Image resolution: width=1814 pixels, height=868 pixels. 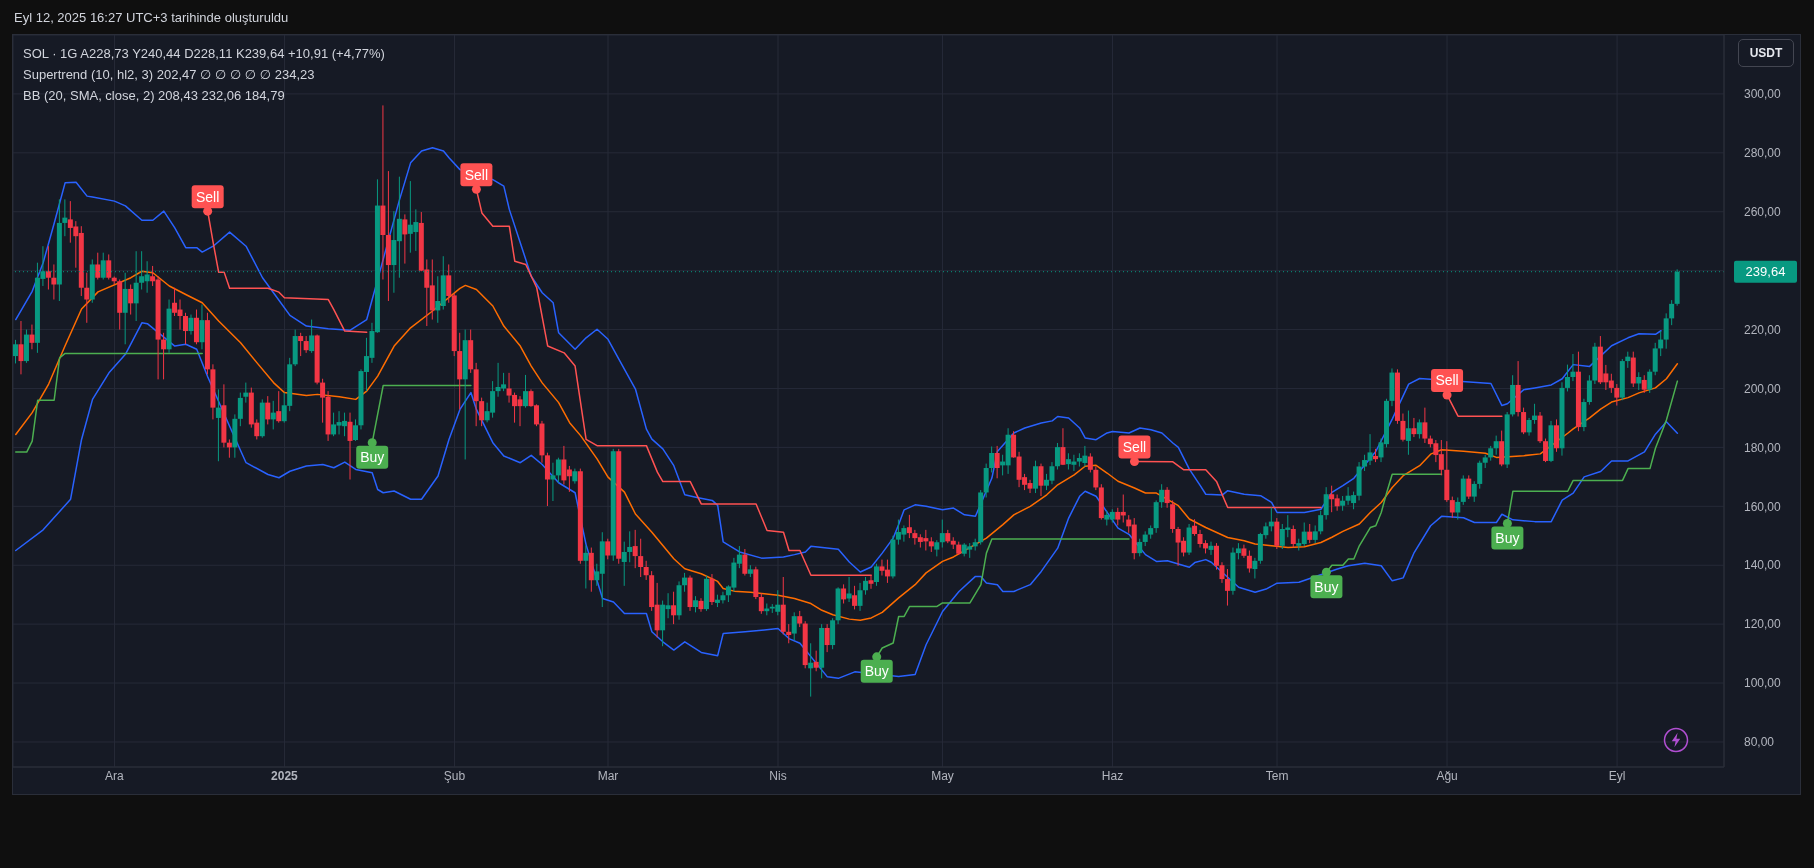 What do you see at coordinates (1763, 565) in the screenshot?
I see `y-tick-label: 140,00` at bounding box center [1763, 565].